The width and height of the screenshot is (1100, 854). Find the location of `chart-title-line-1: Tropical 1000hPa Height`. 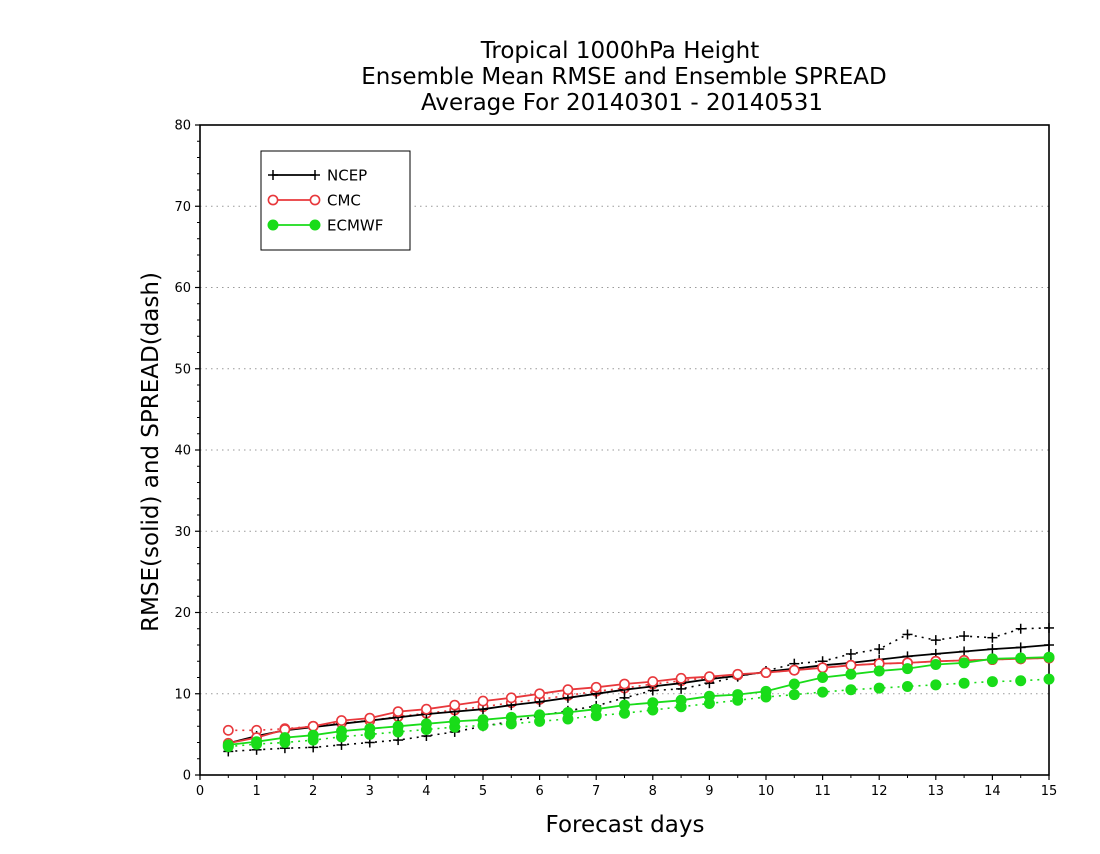

chart-title-line-1: Tropical 1000hPa Height is located at coordinates (620, 51).